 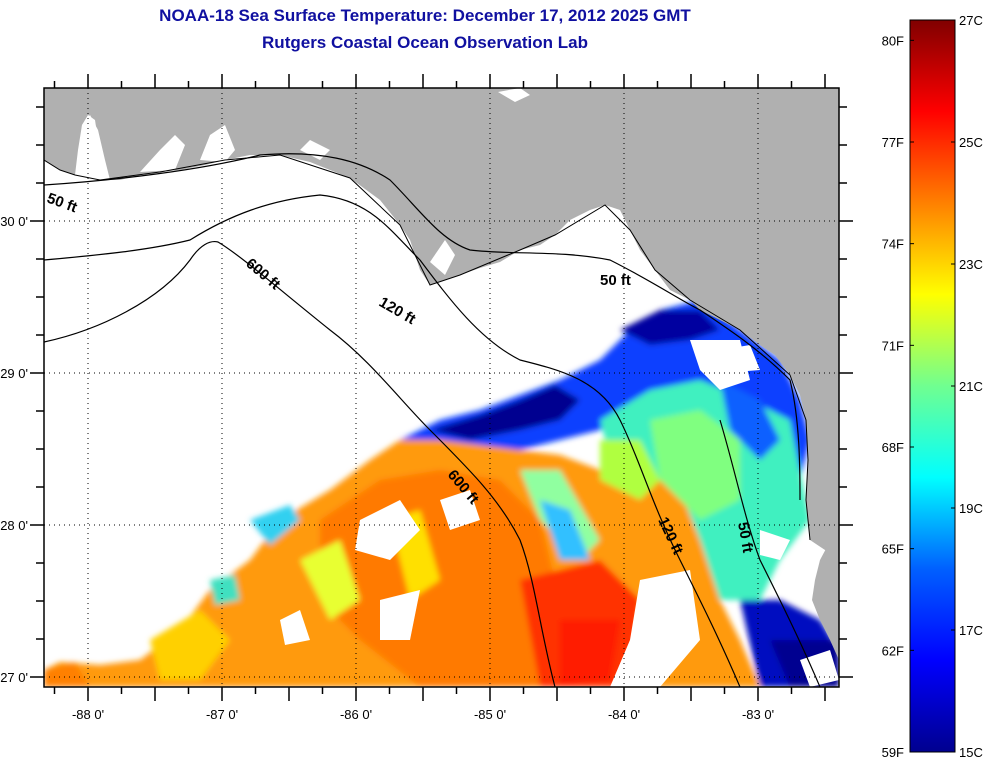 What do you see at coordinates (425, 42) in the screenshot?
I see `chart-subtitle: Rutgers Coastal Ocean Observation Lab` at bounding box center [425, 42].